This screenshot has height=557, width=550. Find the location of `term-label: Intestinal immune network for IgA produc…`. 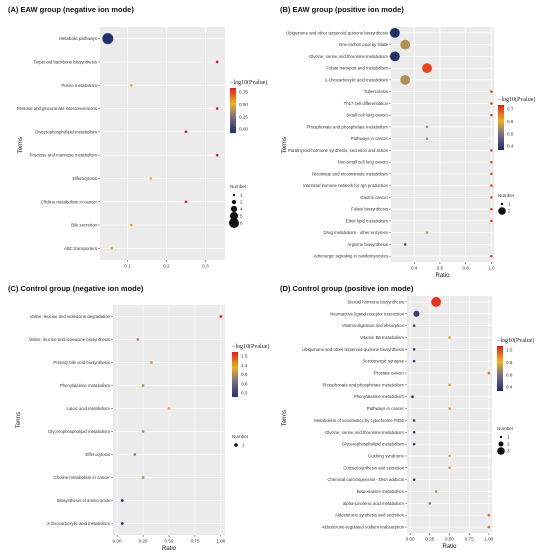

term-label: Intestinal immune network for IgA produc… is located at coordinates (345, 185).